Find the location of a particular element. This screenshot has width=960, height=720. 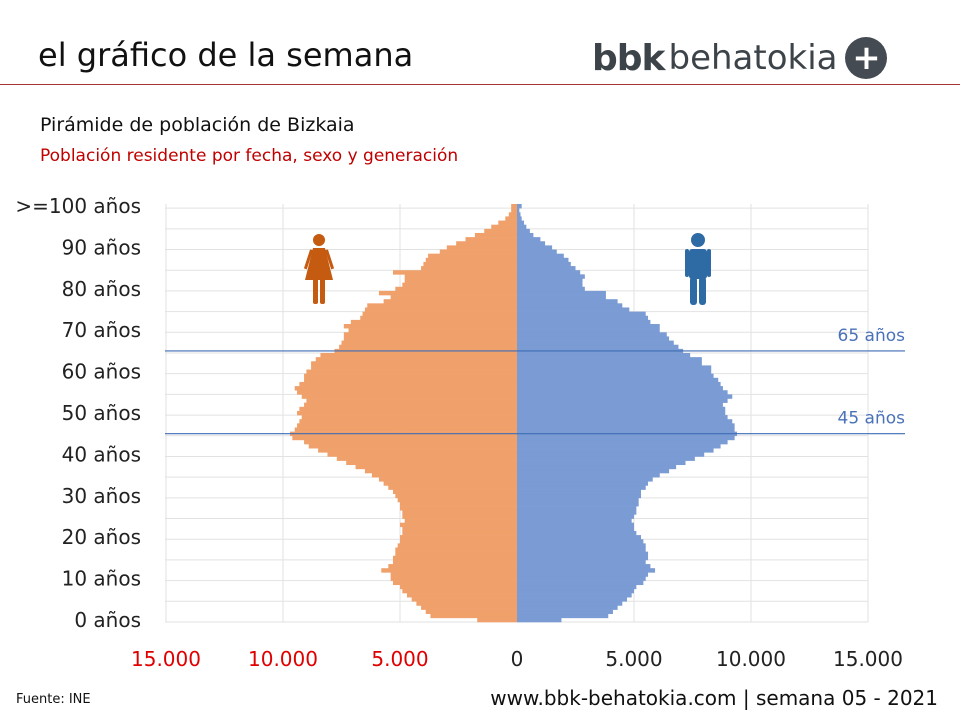

woman-icon is located at coordinates (319, 269).